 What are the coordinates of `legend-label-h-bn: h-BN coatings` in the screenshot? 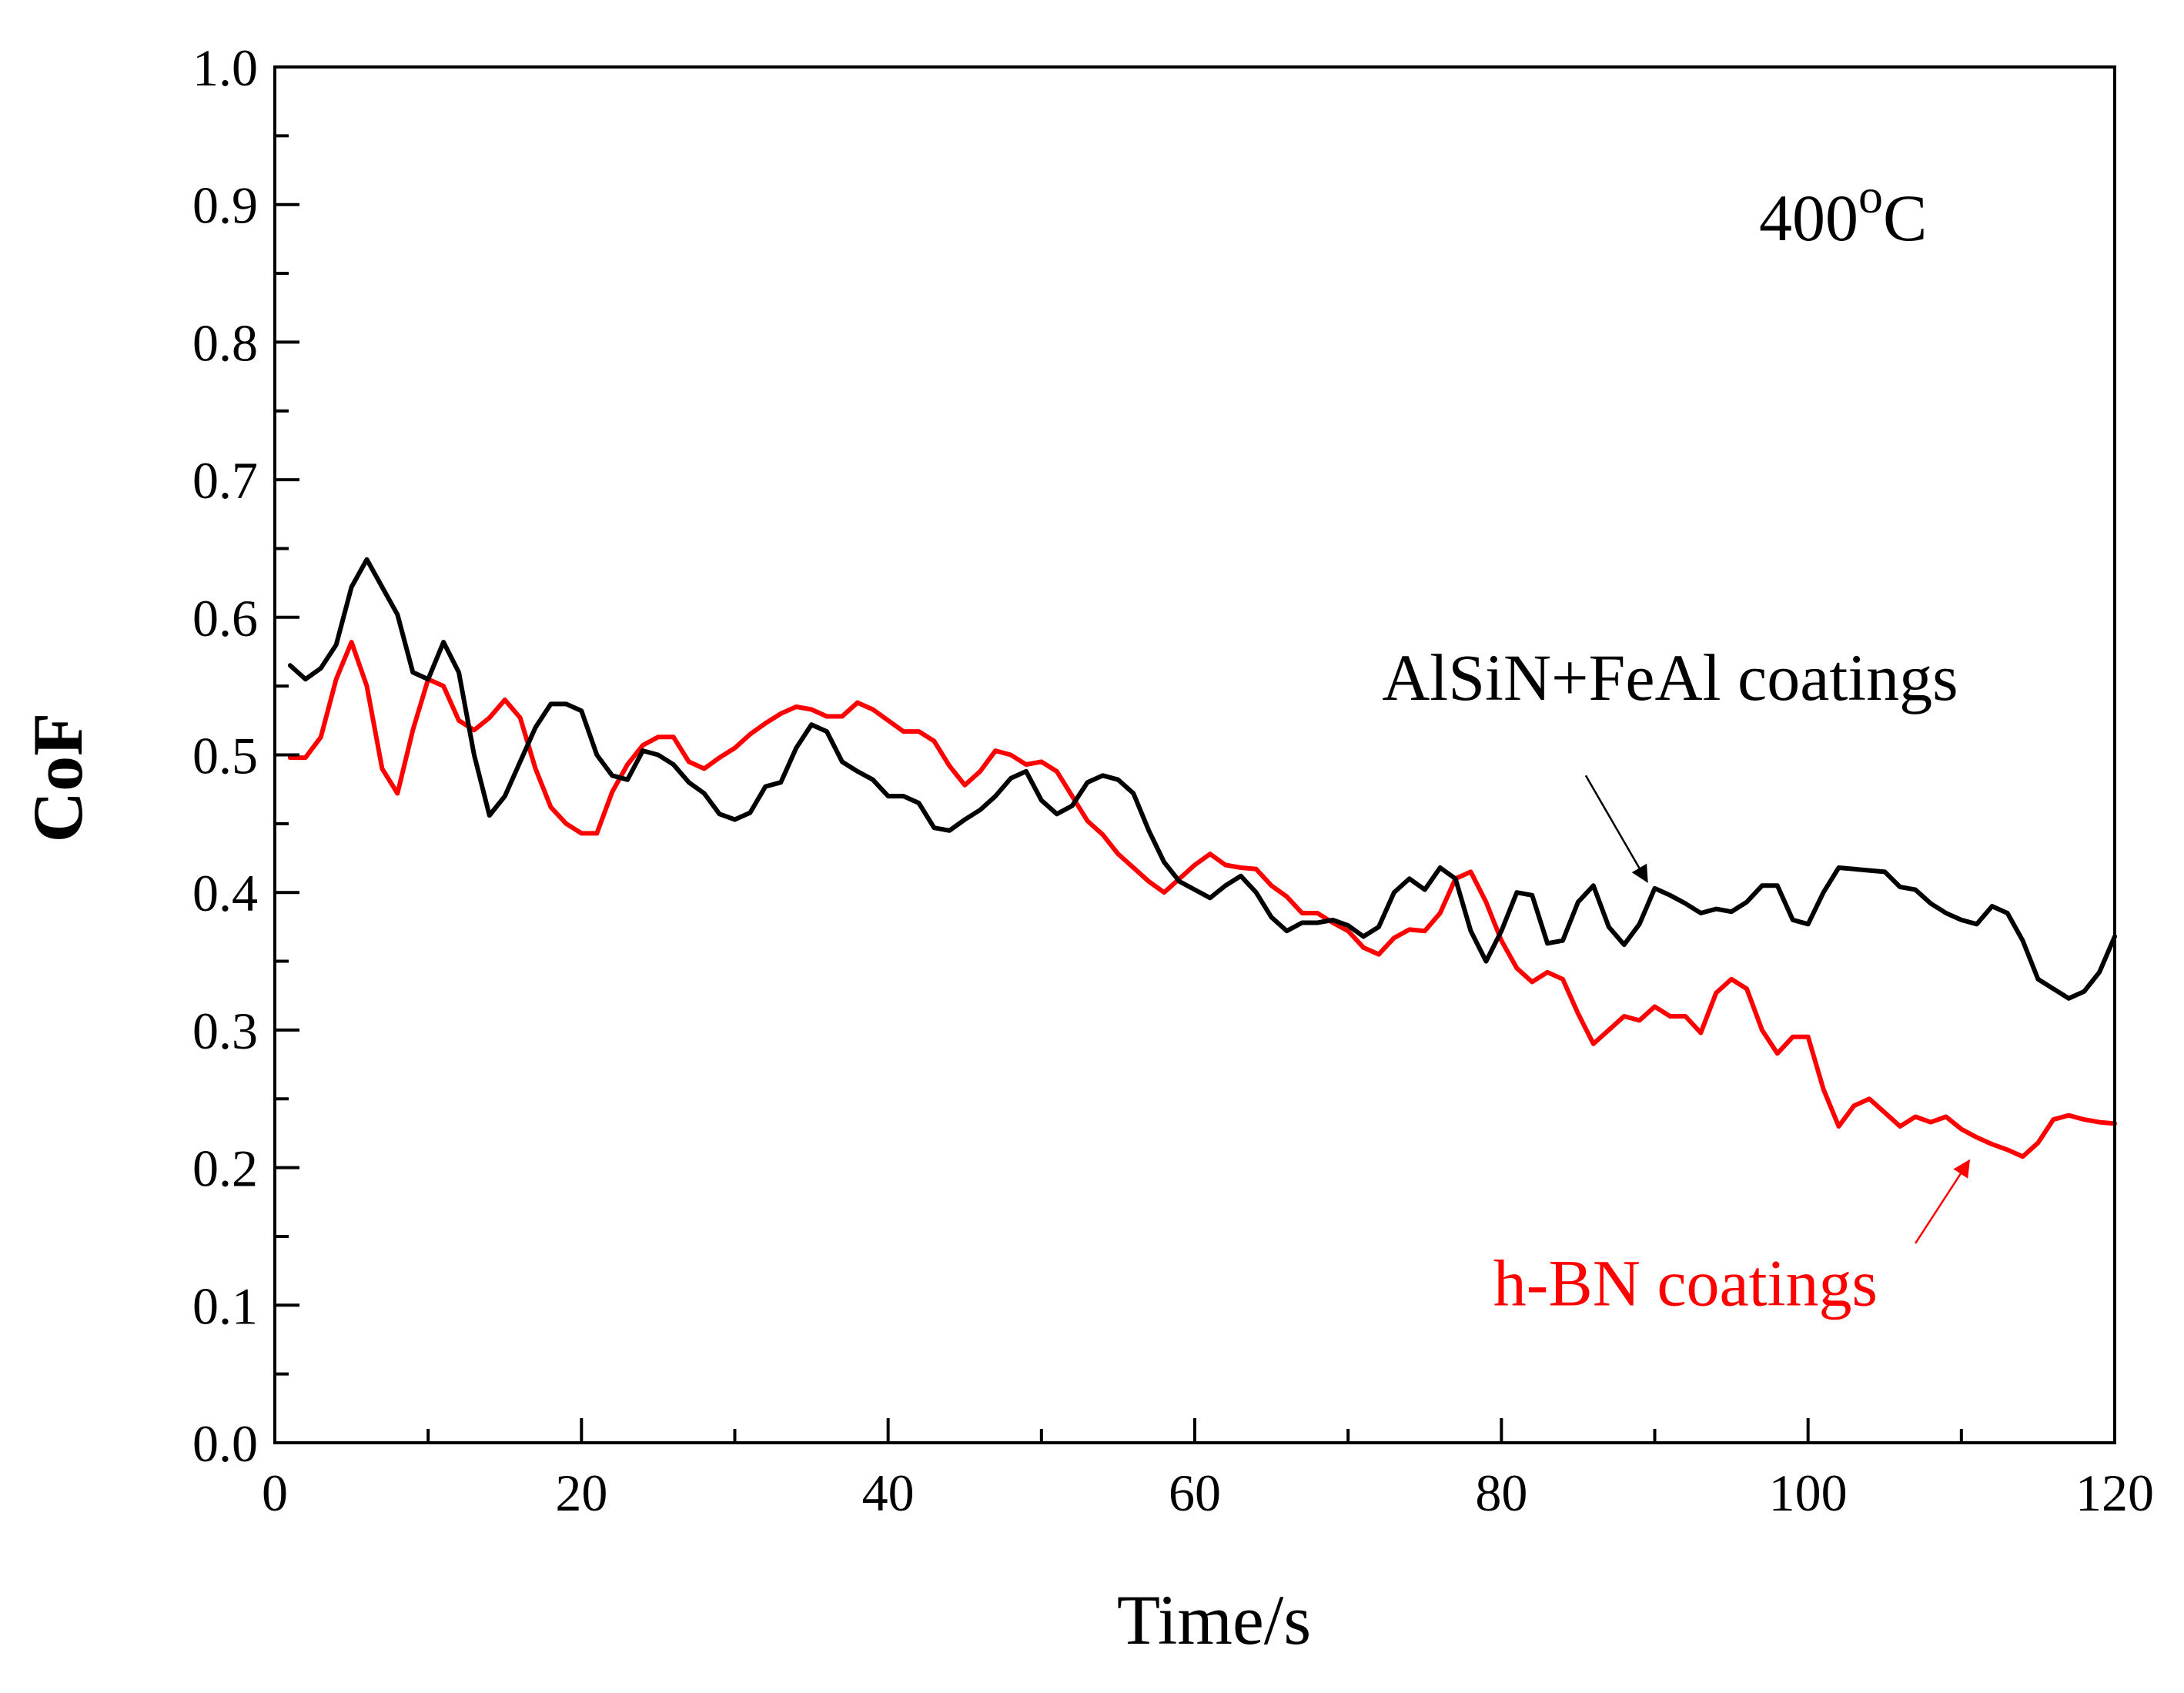 It's located at (1686, 1283).